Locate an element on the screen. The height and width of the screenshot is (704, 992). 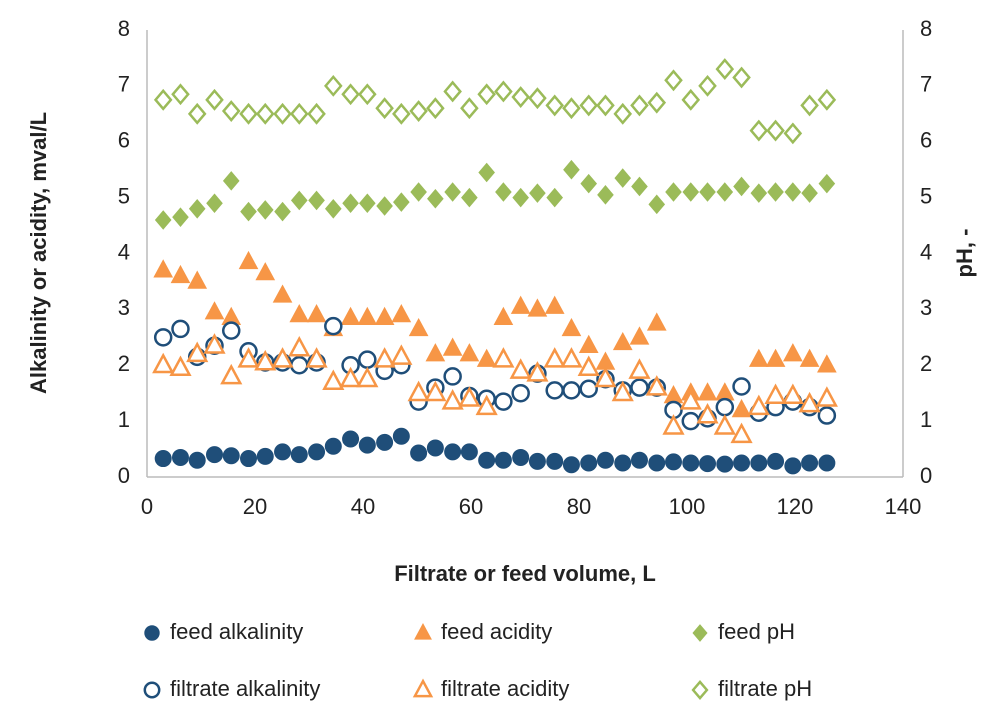
legend-label: feed alkalinity is located at coordinates (236, 631).